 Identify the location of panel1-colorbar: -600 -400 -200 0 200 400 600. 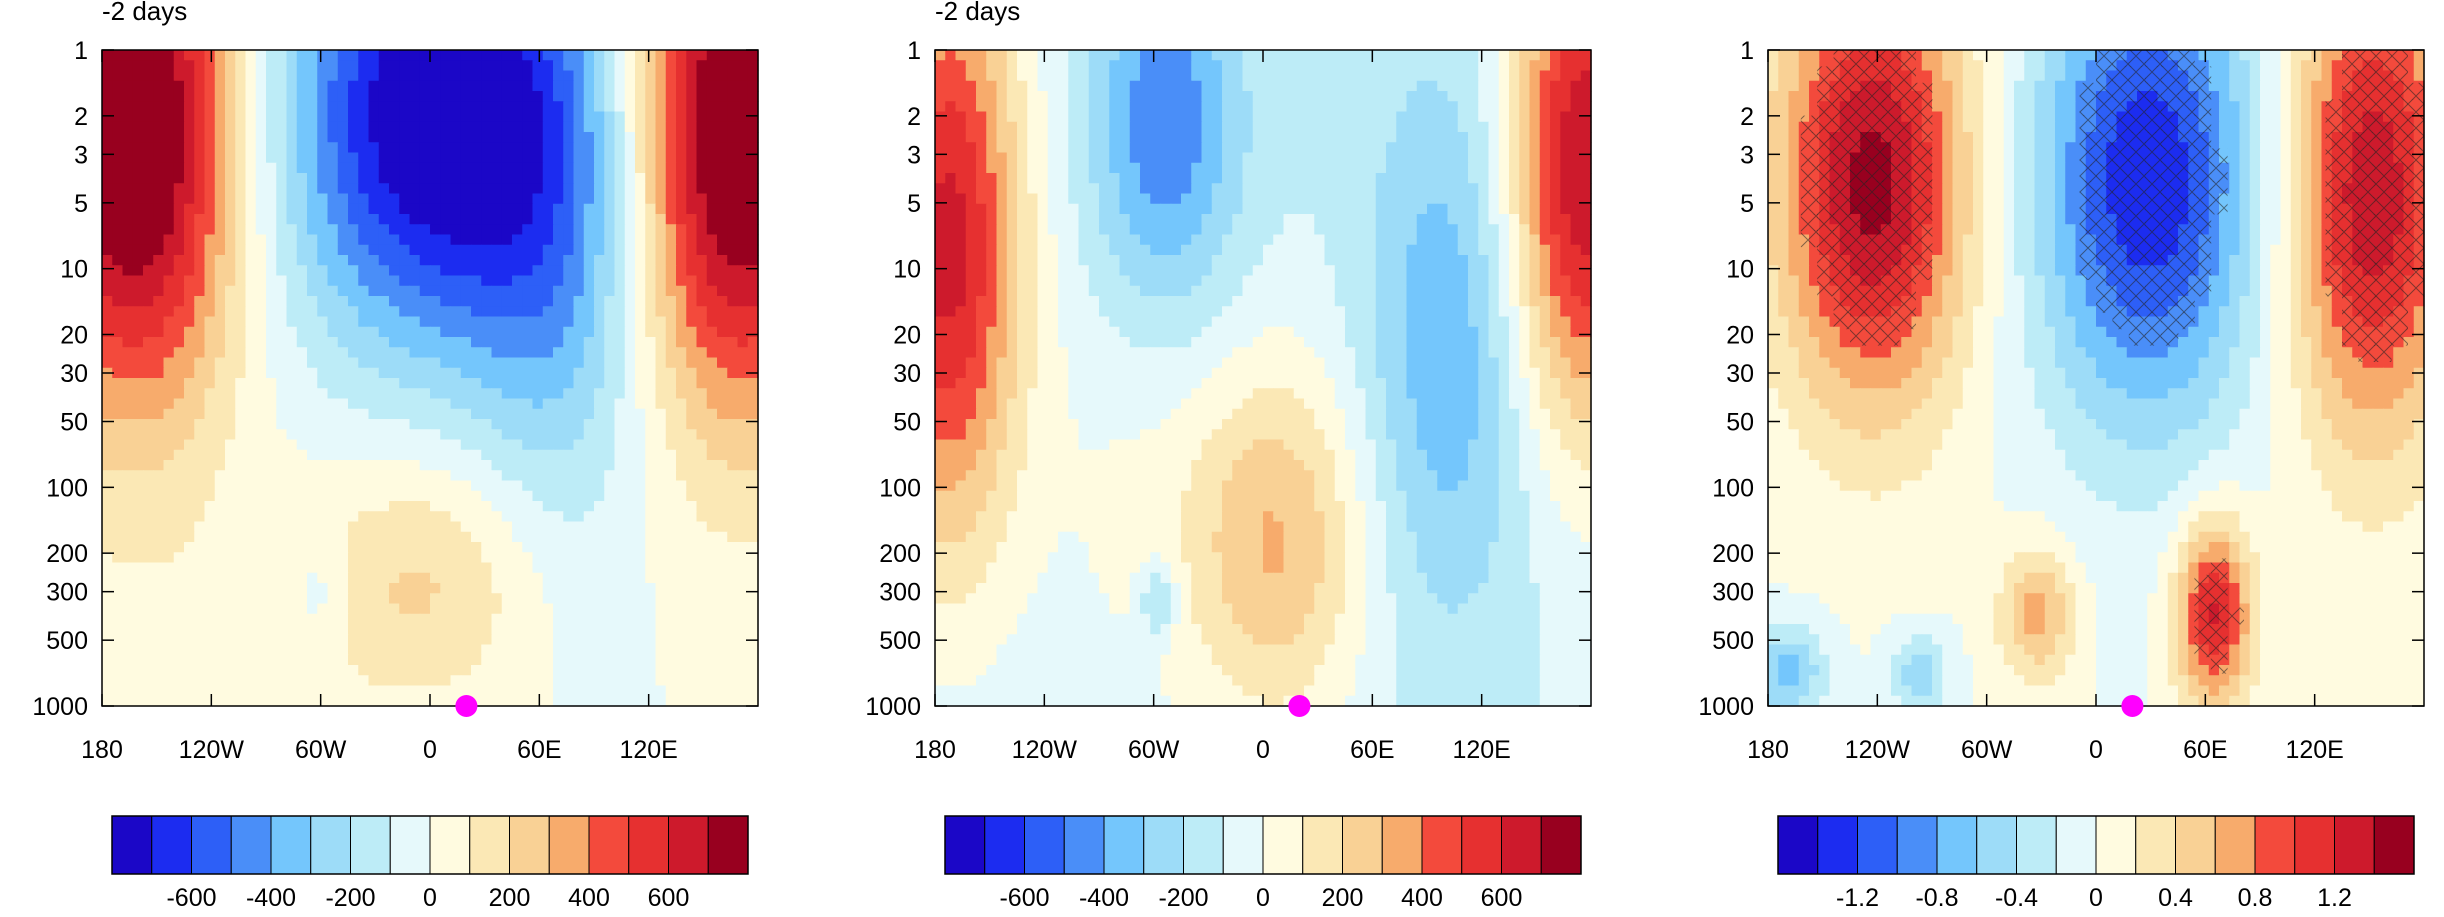
(430, 863).